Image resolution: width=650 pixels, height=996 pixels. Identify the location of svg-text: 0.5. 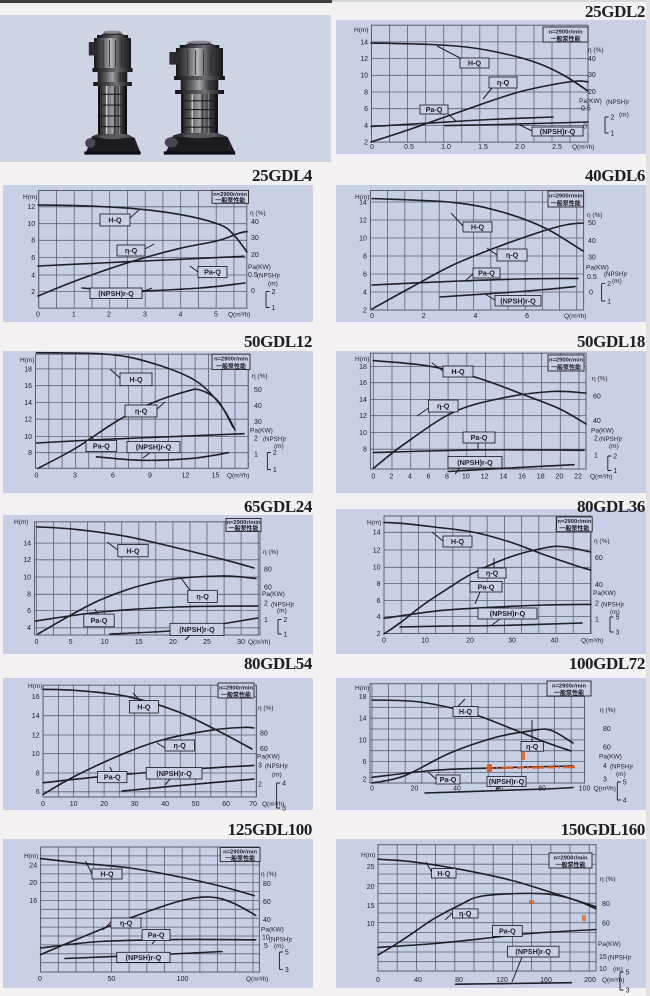
(592, 277).